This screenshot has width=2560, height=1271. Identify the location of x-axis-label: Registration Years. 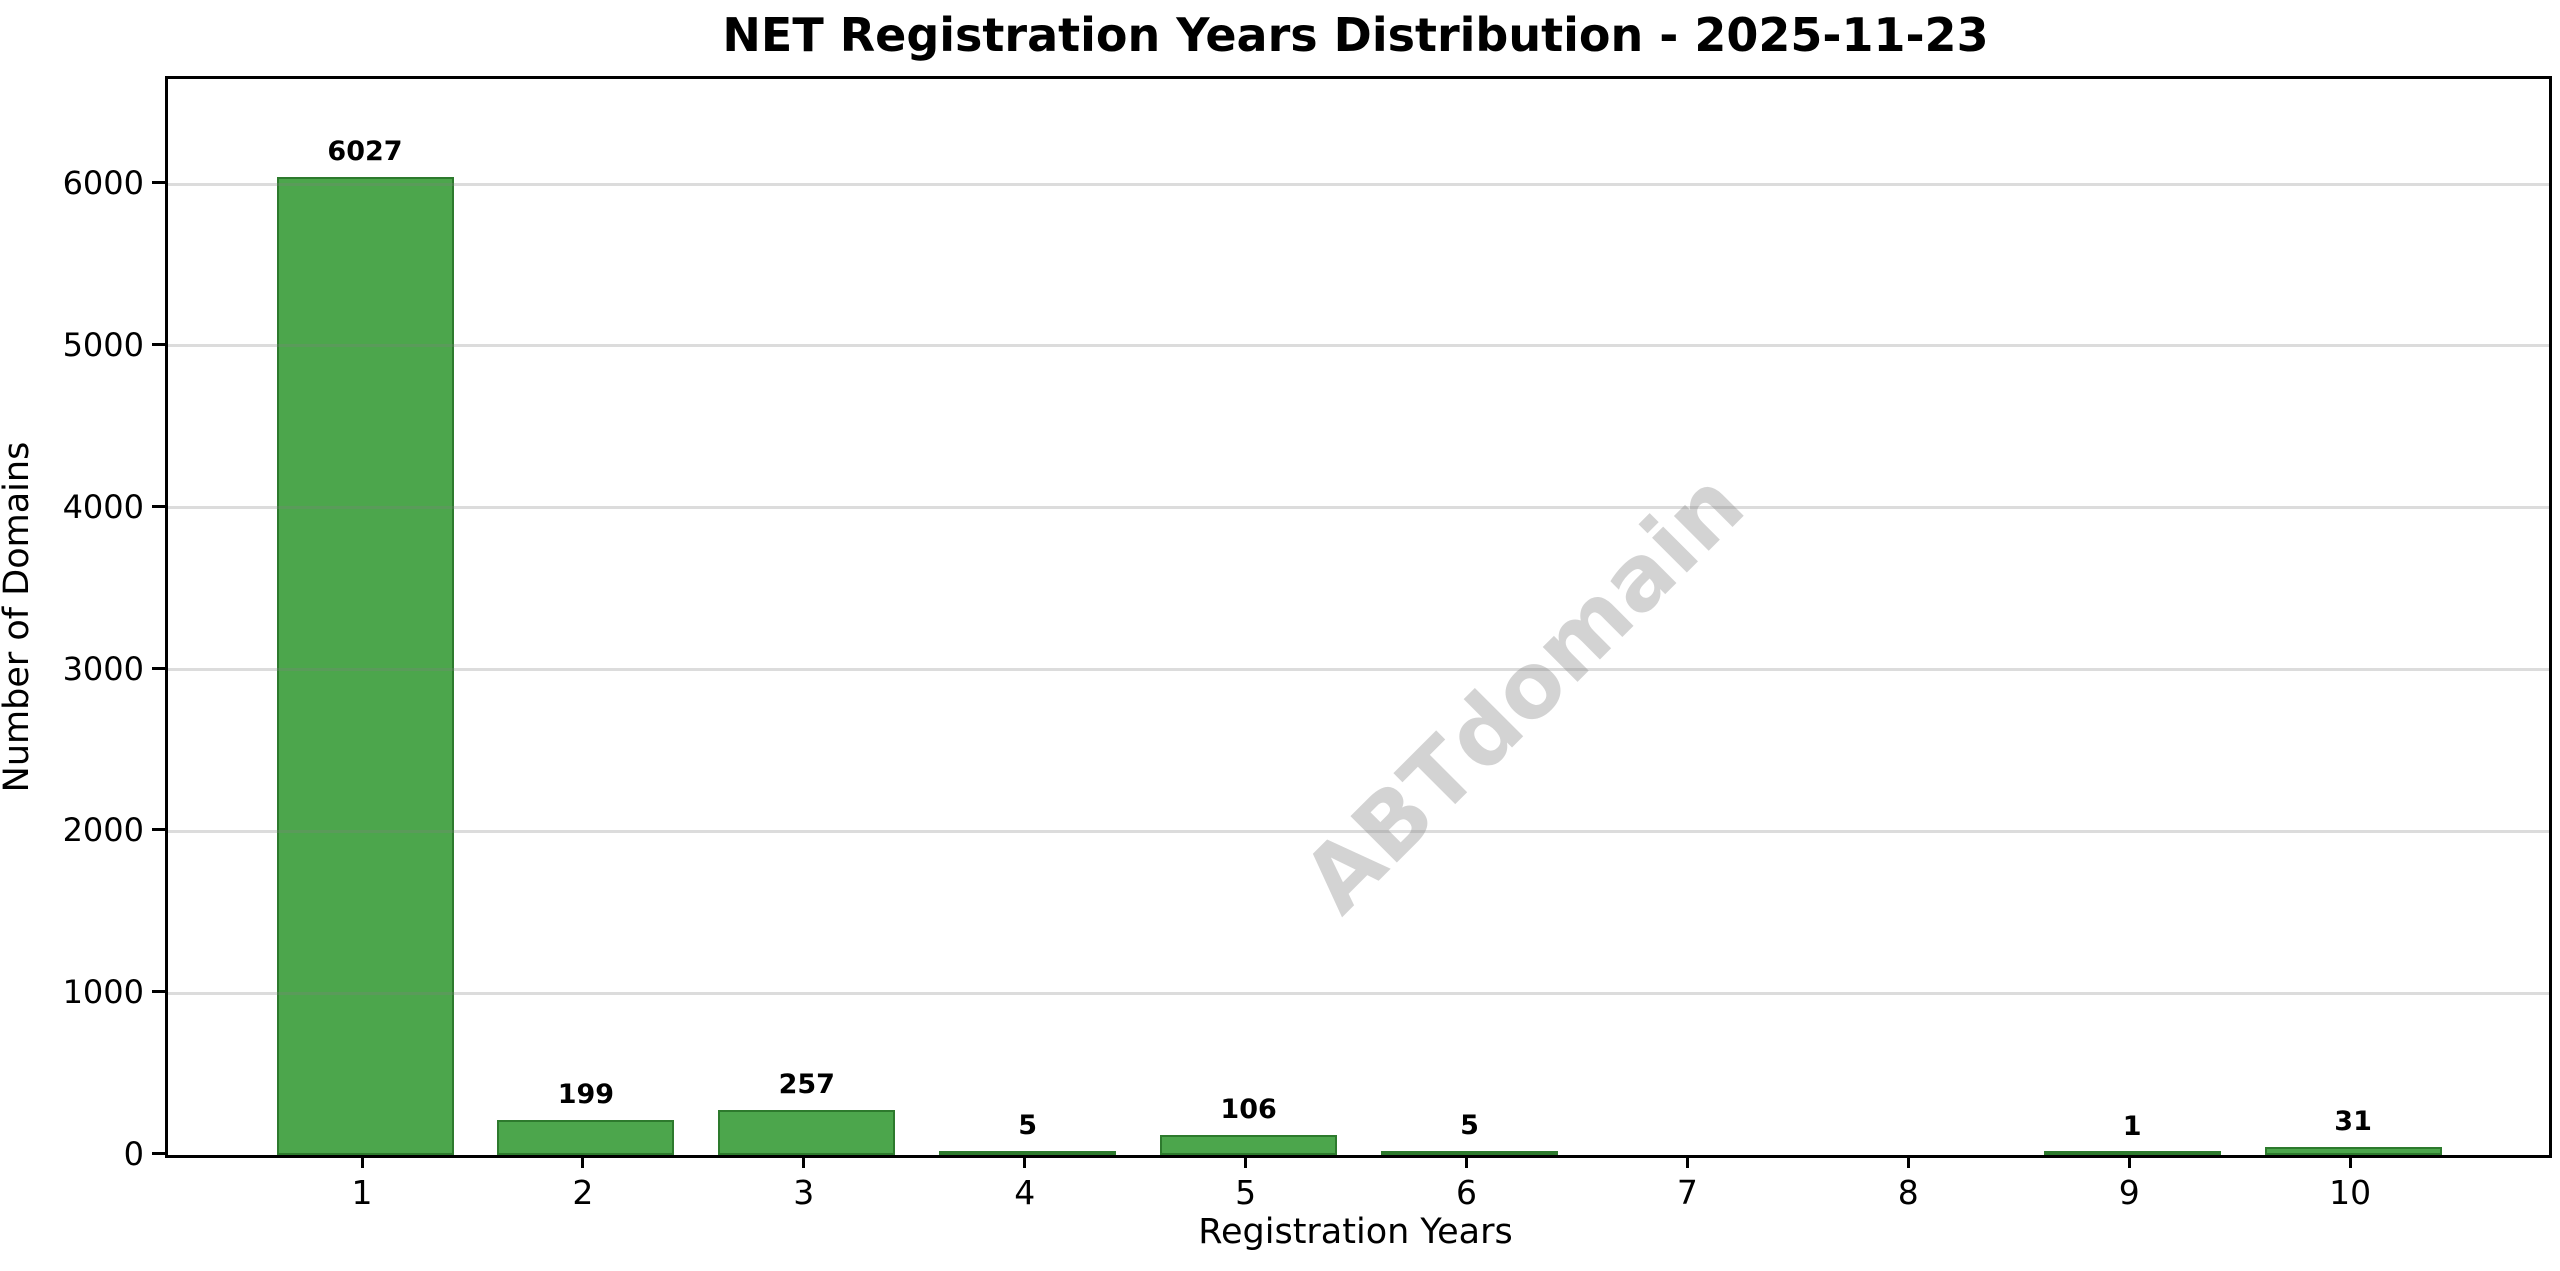
(1355, 1232).